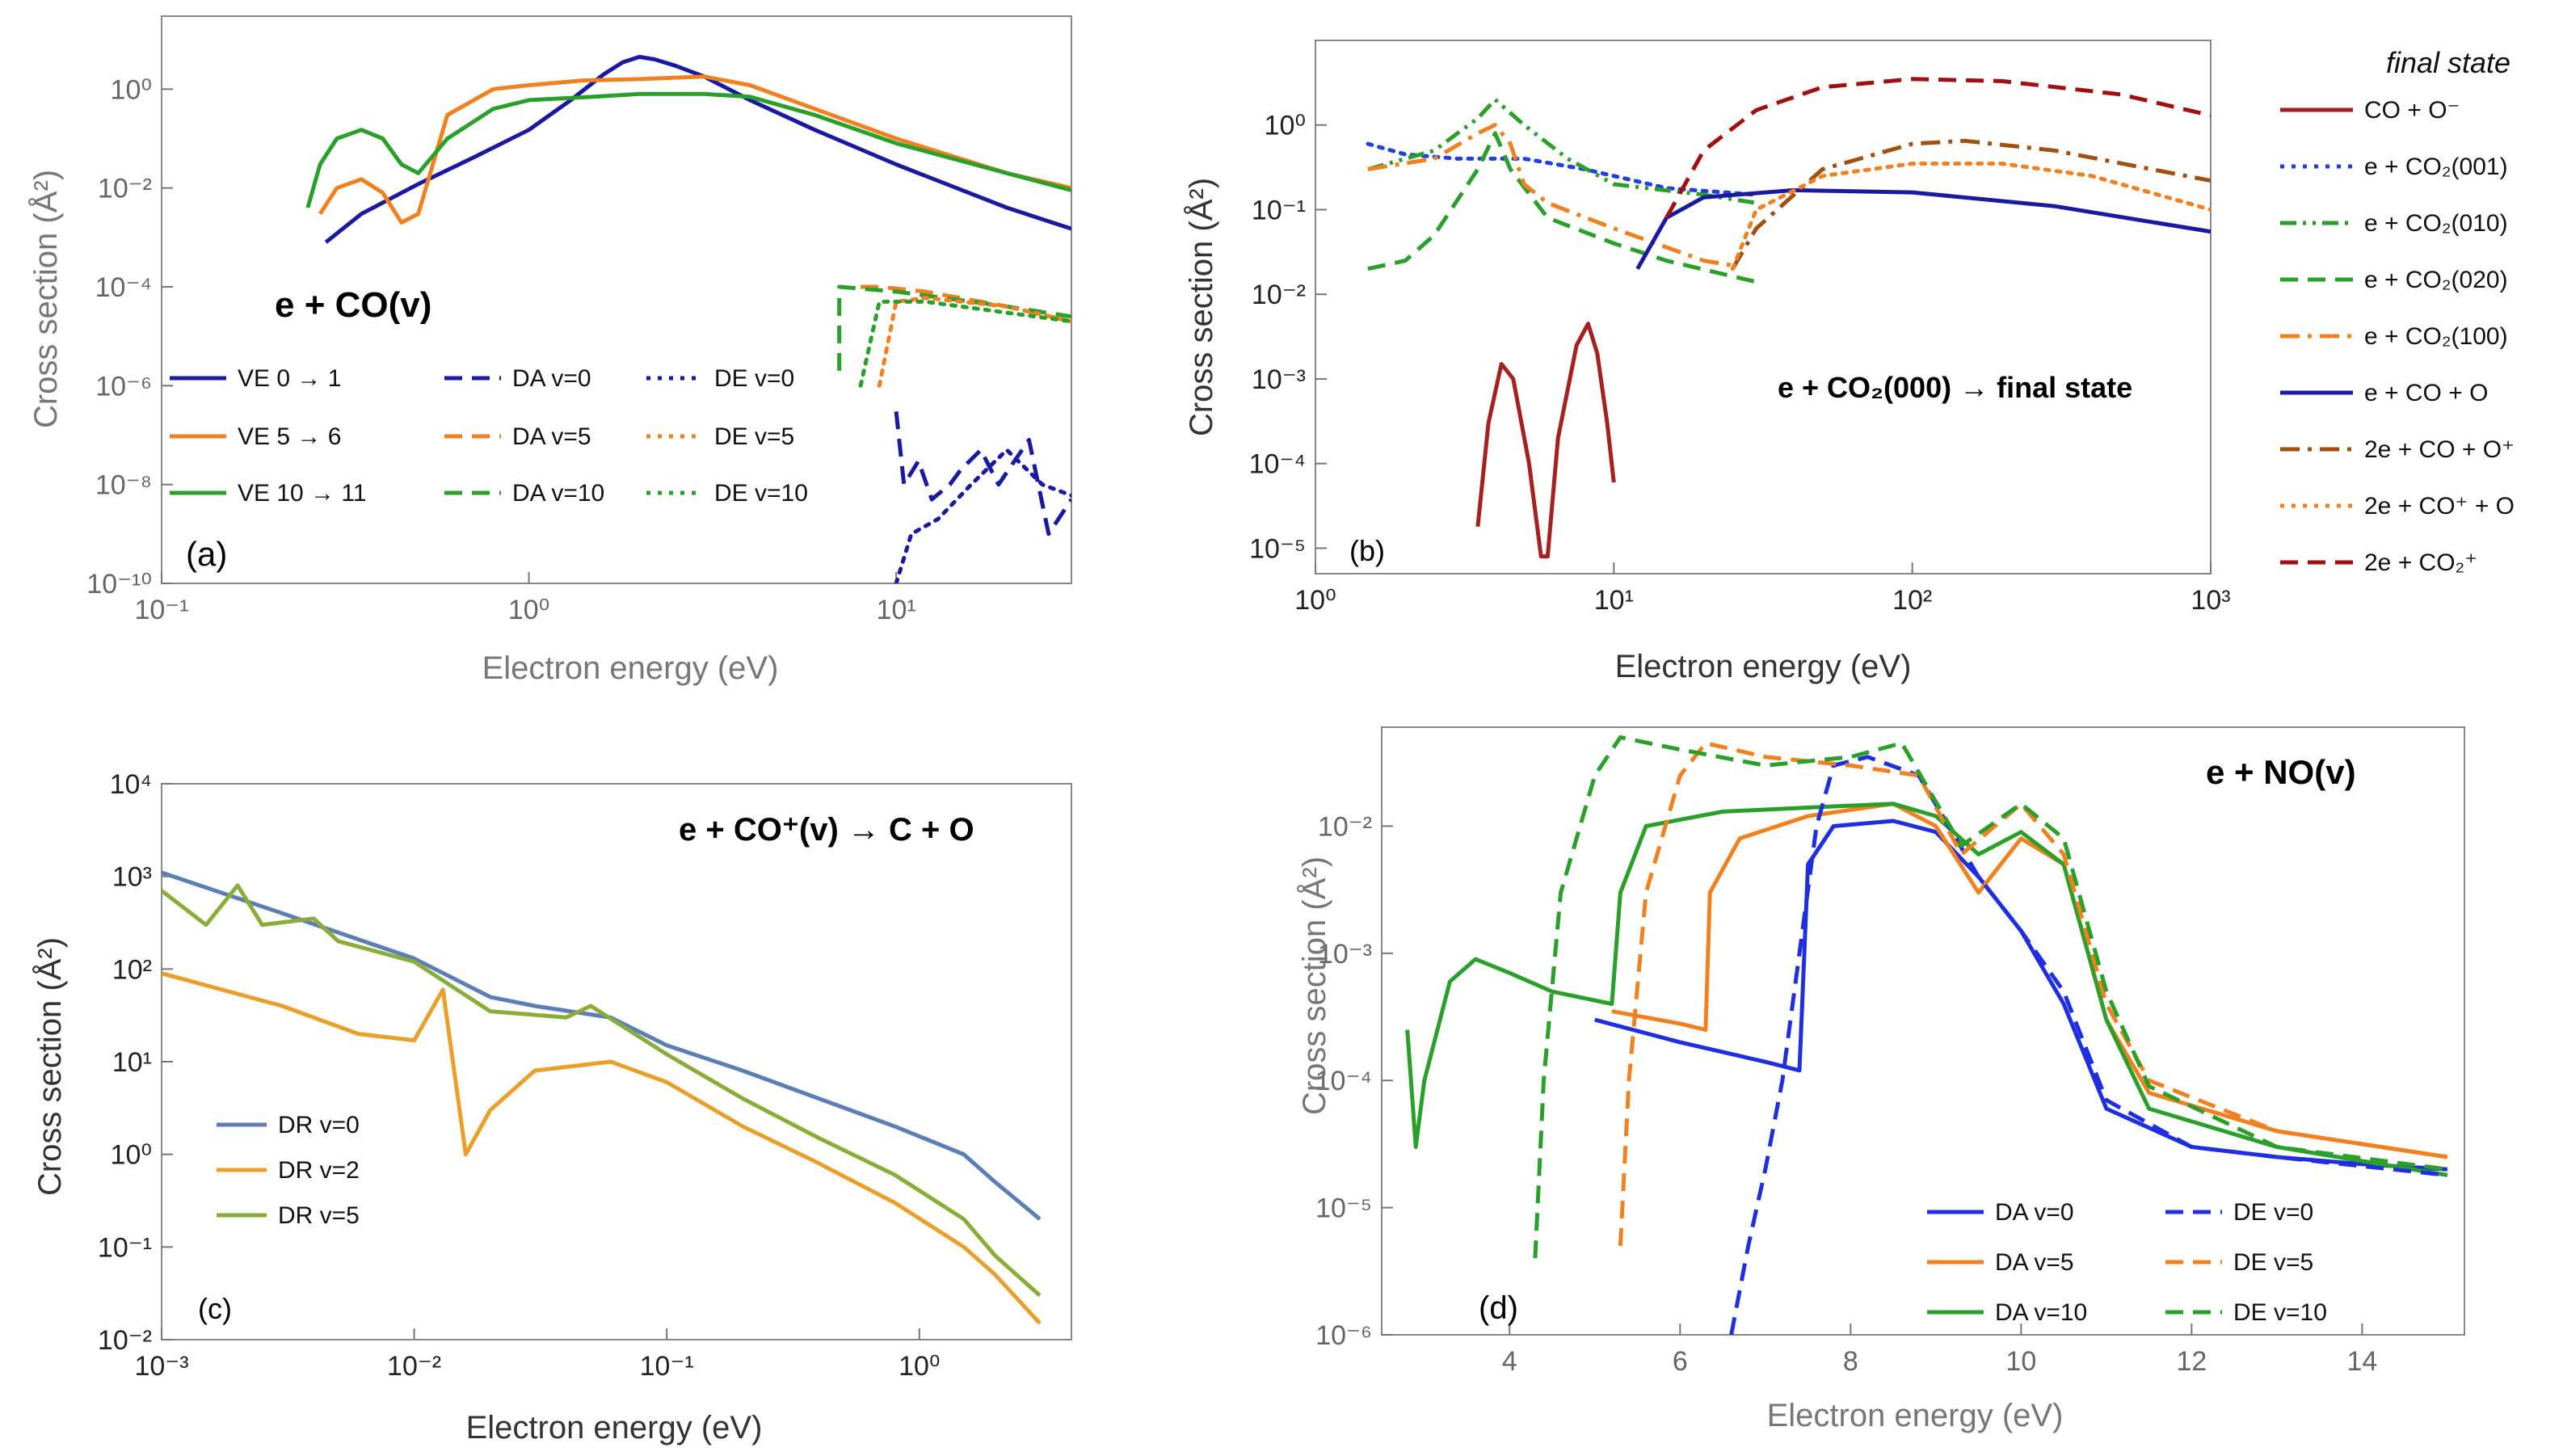  What do you see at coordinates (2210, 600) in the screenshot?
I see `panel-b-xtick-label: 10³` at bounding box center [2210, 600].